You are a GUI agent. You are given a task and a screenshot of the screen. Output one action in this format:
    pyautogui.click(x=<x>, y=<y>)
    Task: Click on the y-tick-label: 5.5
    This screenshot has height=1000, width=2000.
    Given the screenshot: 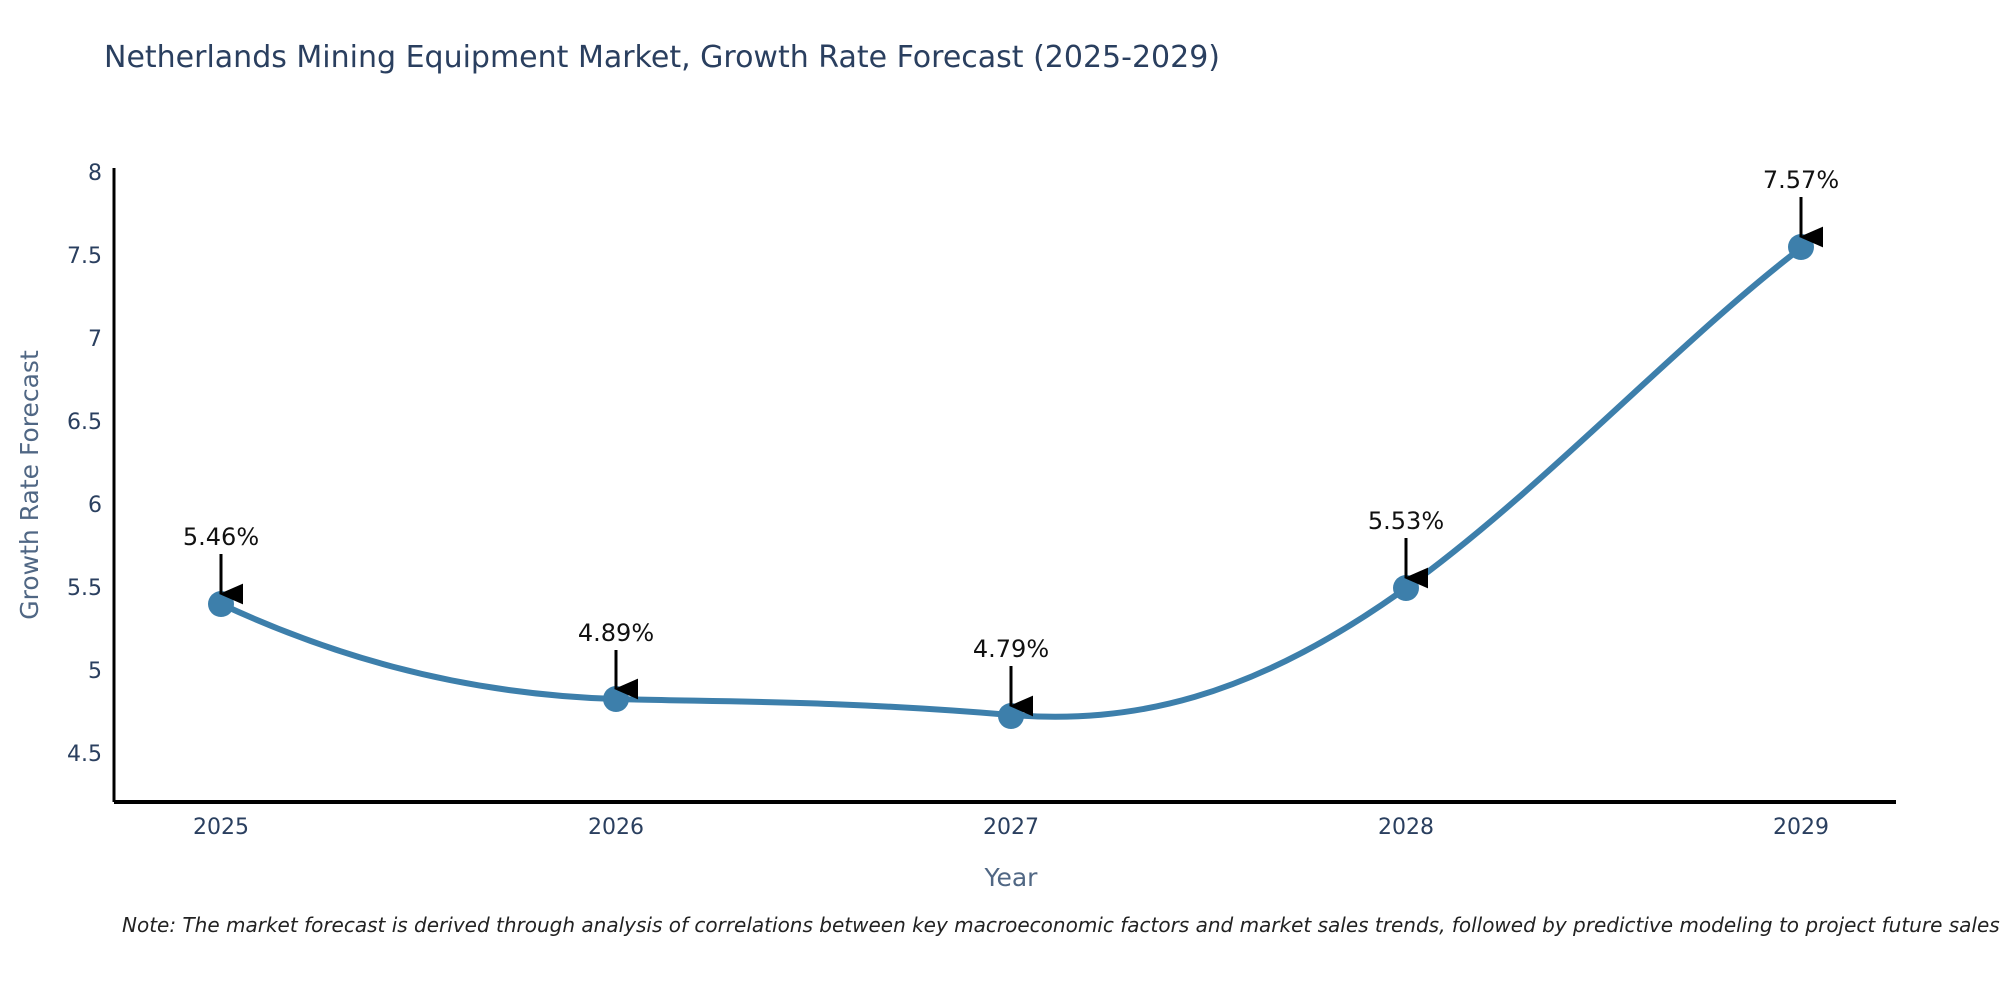 What is the action you would take?
    pyautogui.click(x=84, y=588)
    